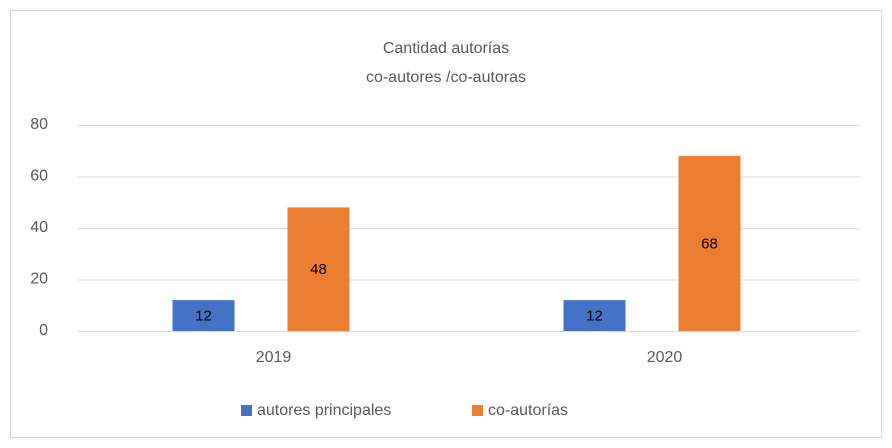 This screenshot has width=892, height=448. I want to click on data-label: 68, so click(709, 243).